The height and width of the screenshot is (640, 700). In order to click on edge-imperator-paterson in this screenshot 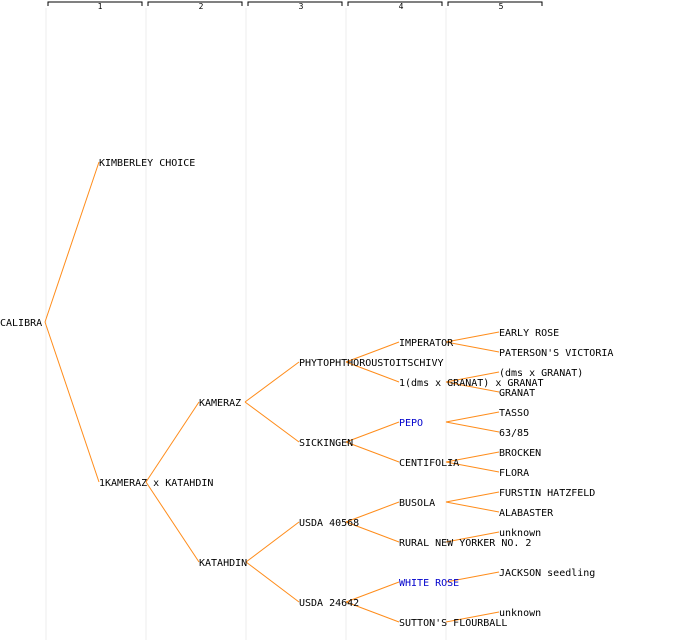, I will do `click(472, 347)`.